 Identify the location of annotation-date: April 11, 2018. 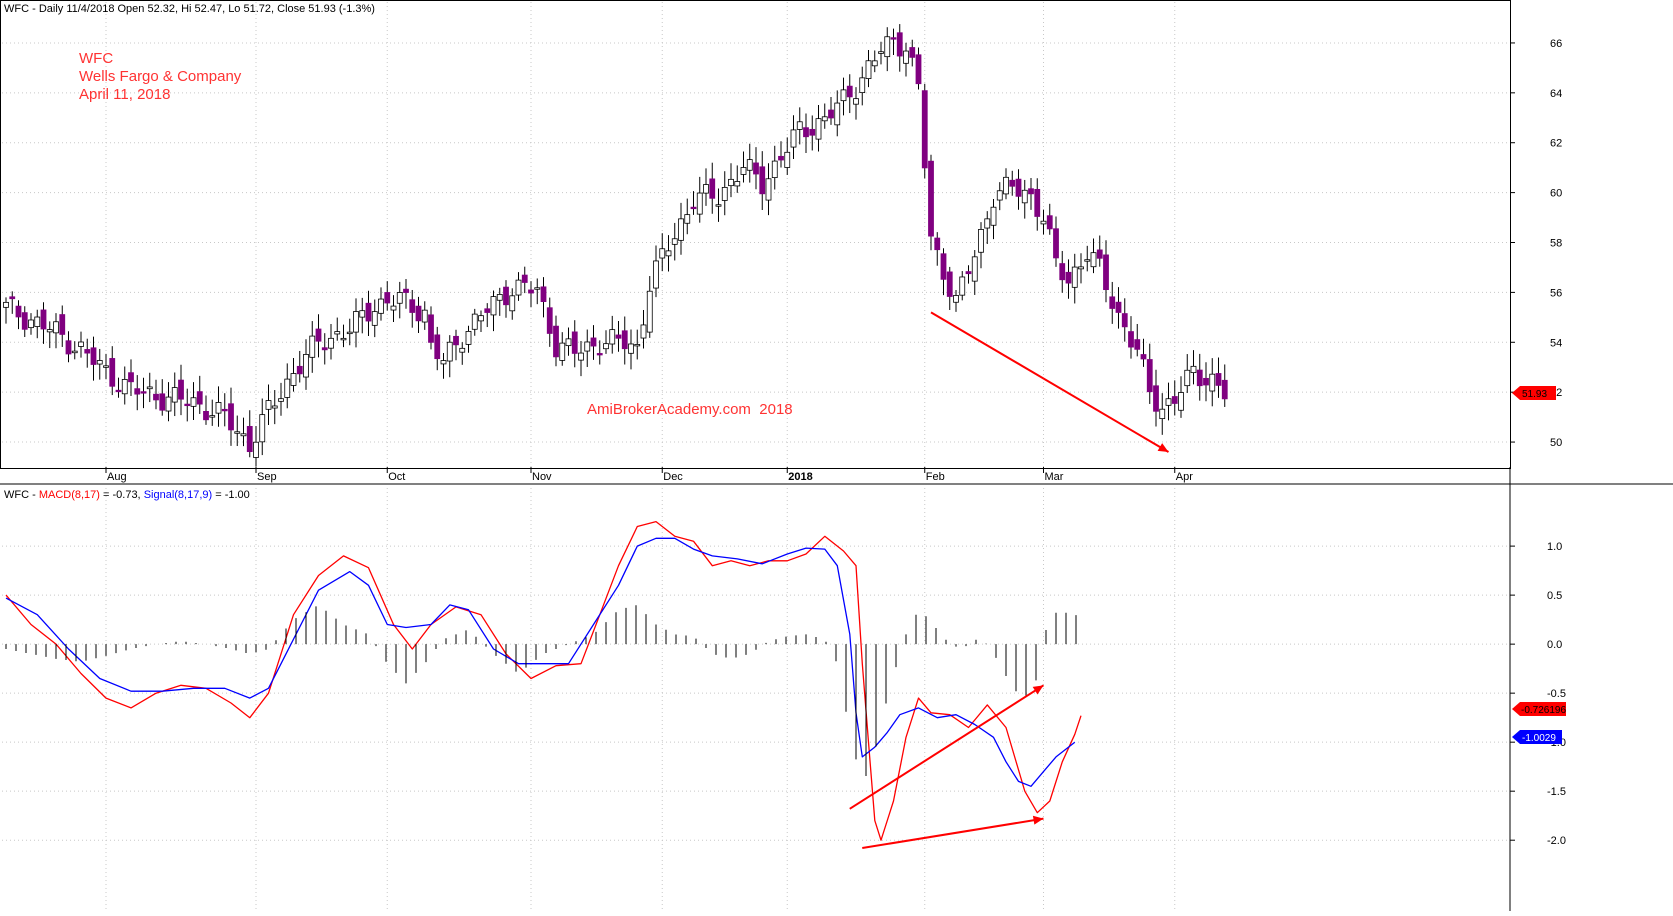
(124, 94).